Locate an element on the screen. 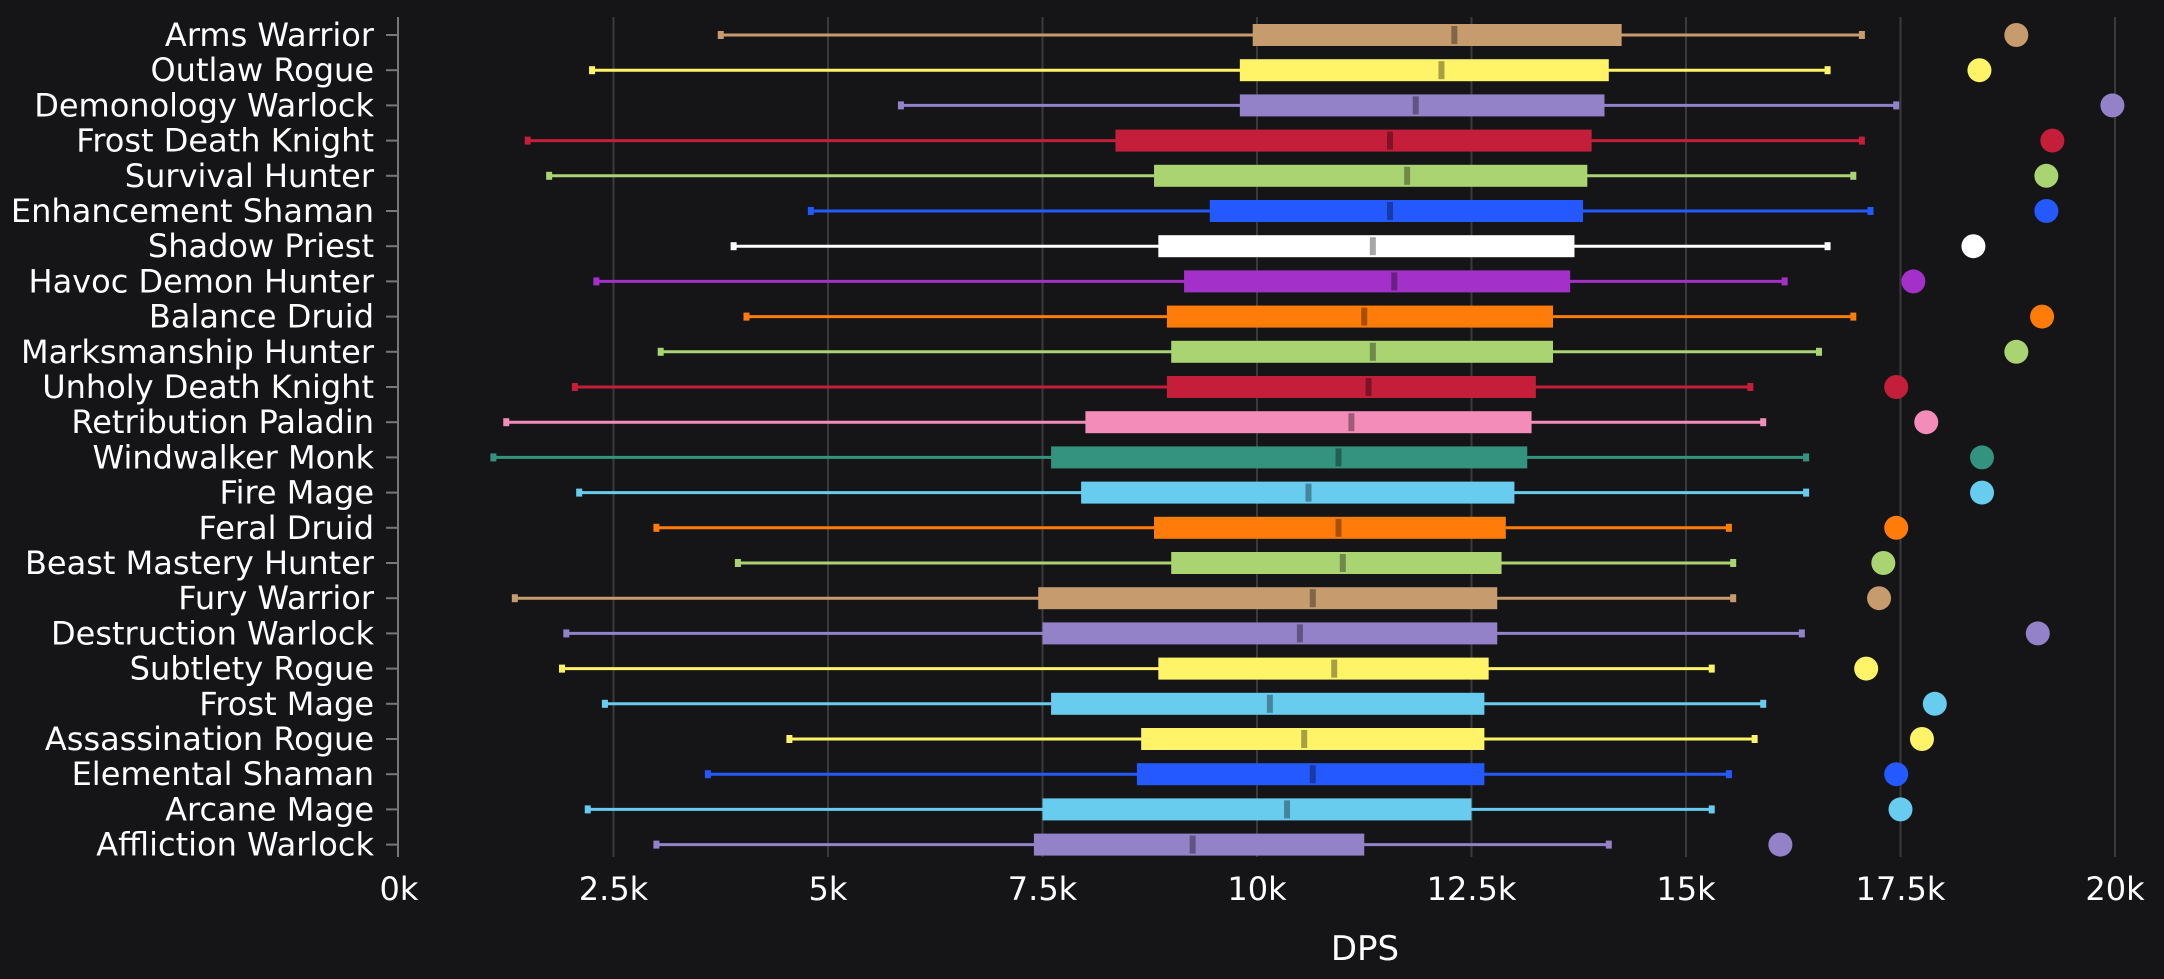 This screenshot has width=2164, height=979. category-label: Beast Mastery Hunter is located at coordinates (200, 563).